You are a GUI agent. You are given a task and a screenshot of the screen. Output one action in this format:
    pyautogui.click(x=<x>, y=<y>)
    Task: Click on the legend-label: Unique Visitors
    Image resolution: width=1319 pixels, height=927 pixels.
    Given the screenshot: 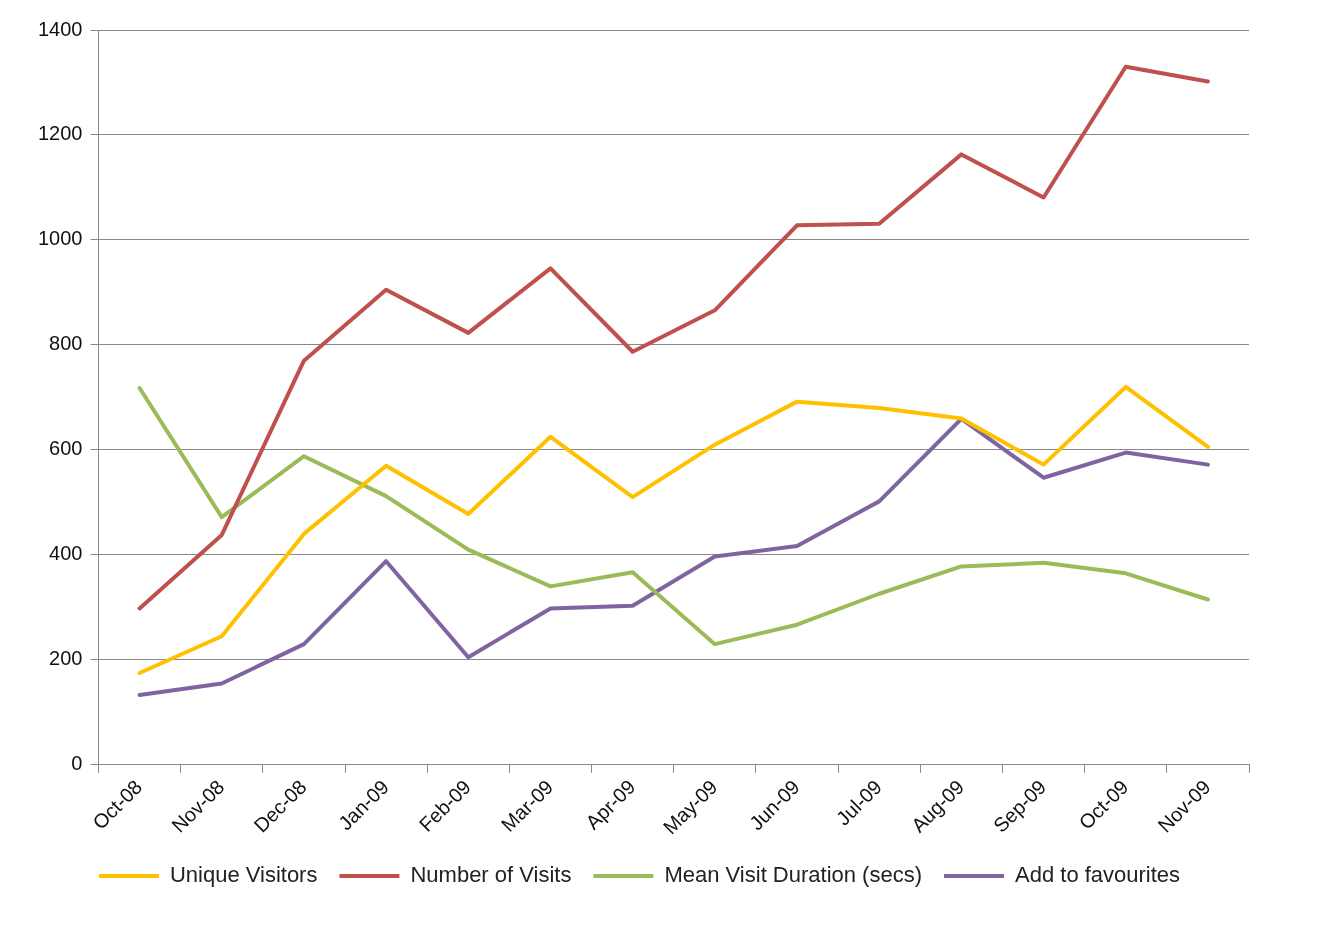 What is the action you would take?
    pyautogui.click(x=243, y=875)
    